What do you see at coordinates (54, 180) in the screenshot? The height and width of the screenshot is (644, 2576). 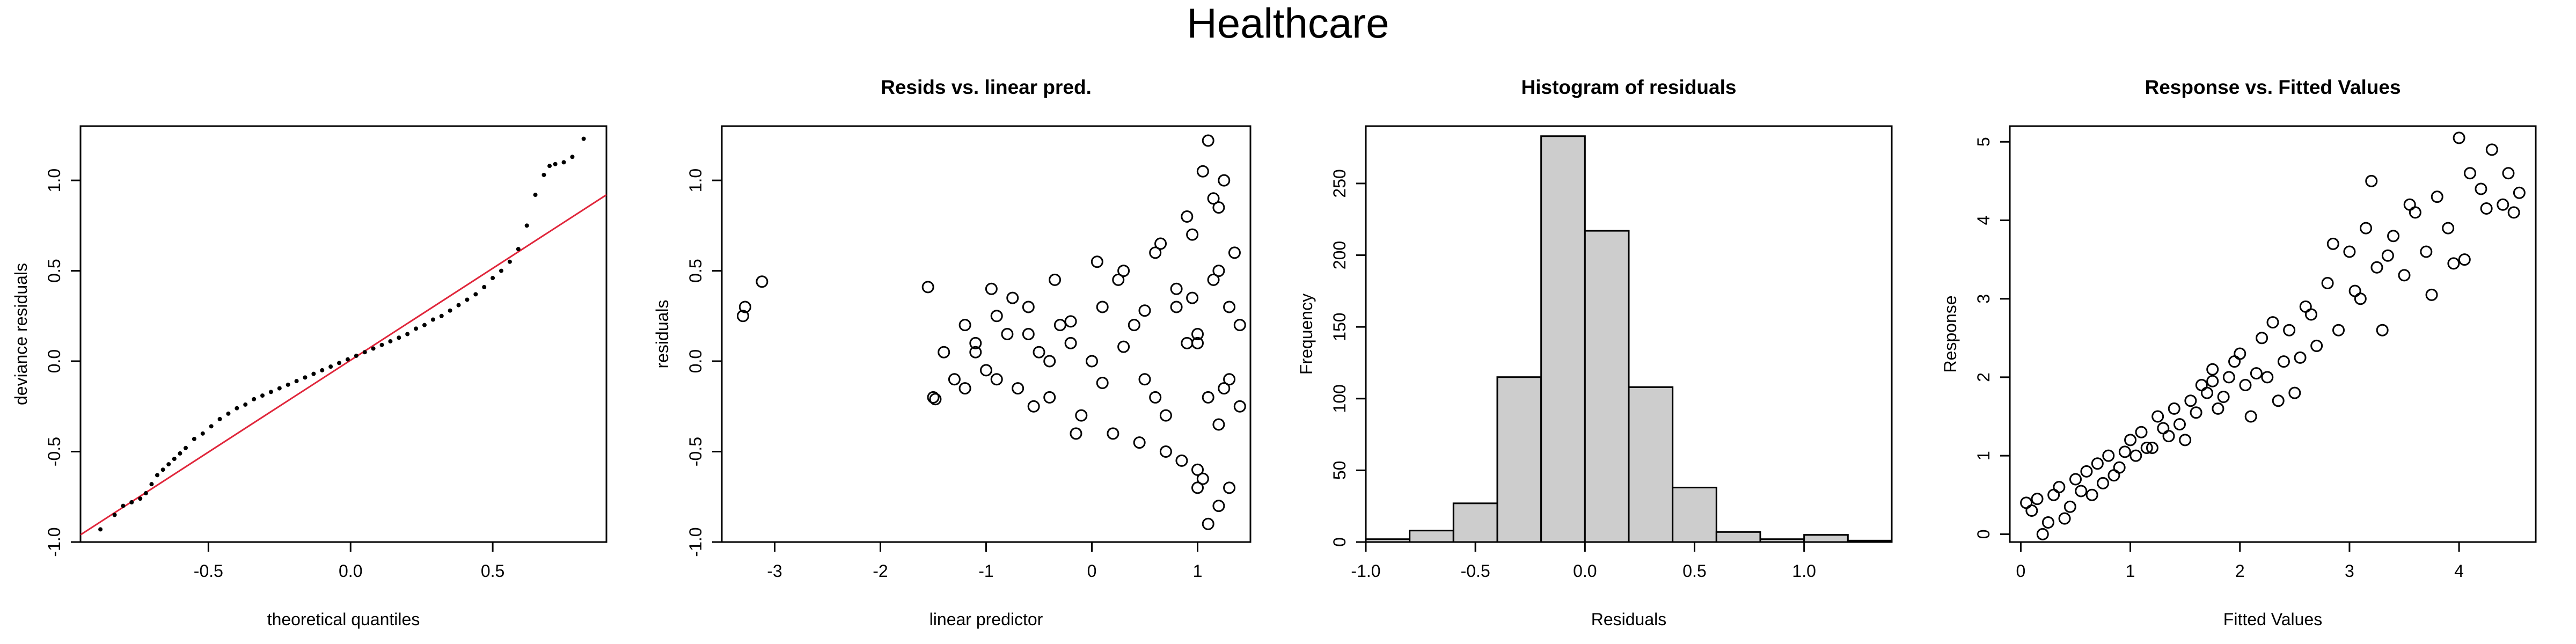 I see `y-tick-label: 1.0` at bounding box center [54, 180].